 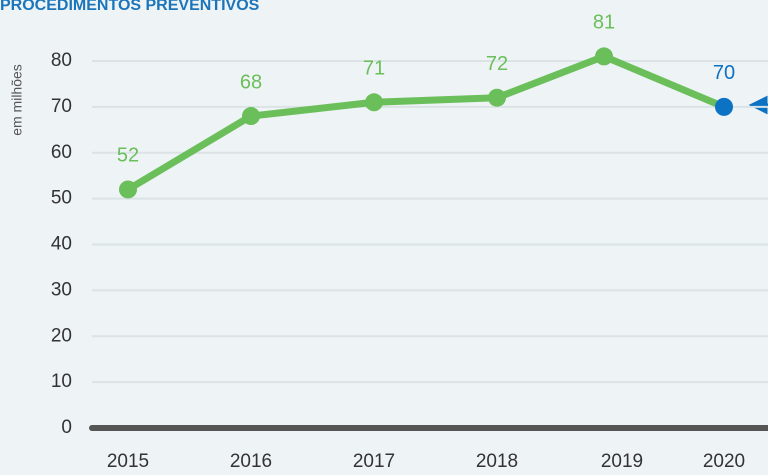 What do you see at coordinates (17, 100) in the screenshot?
I see `y-axis-label: em milhões` at bounding box center [17, 100].